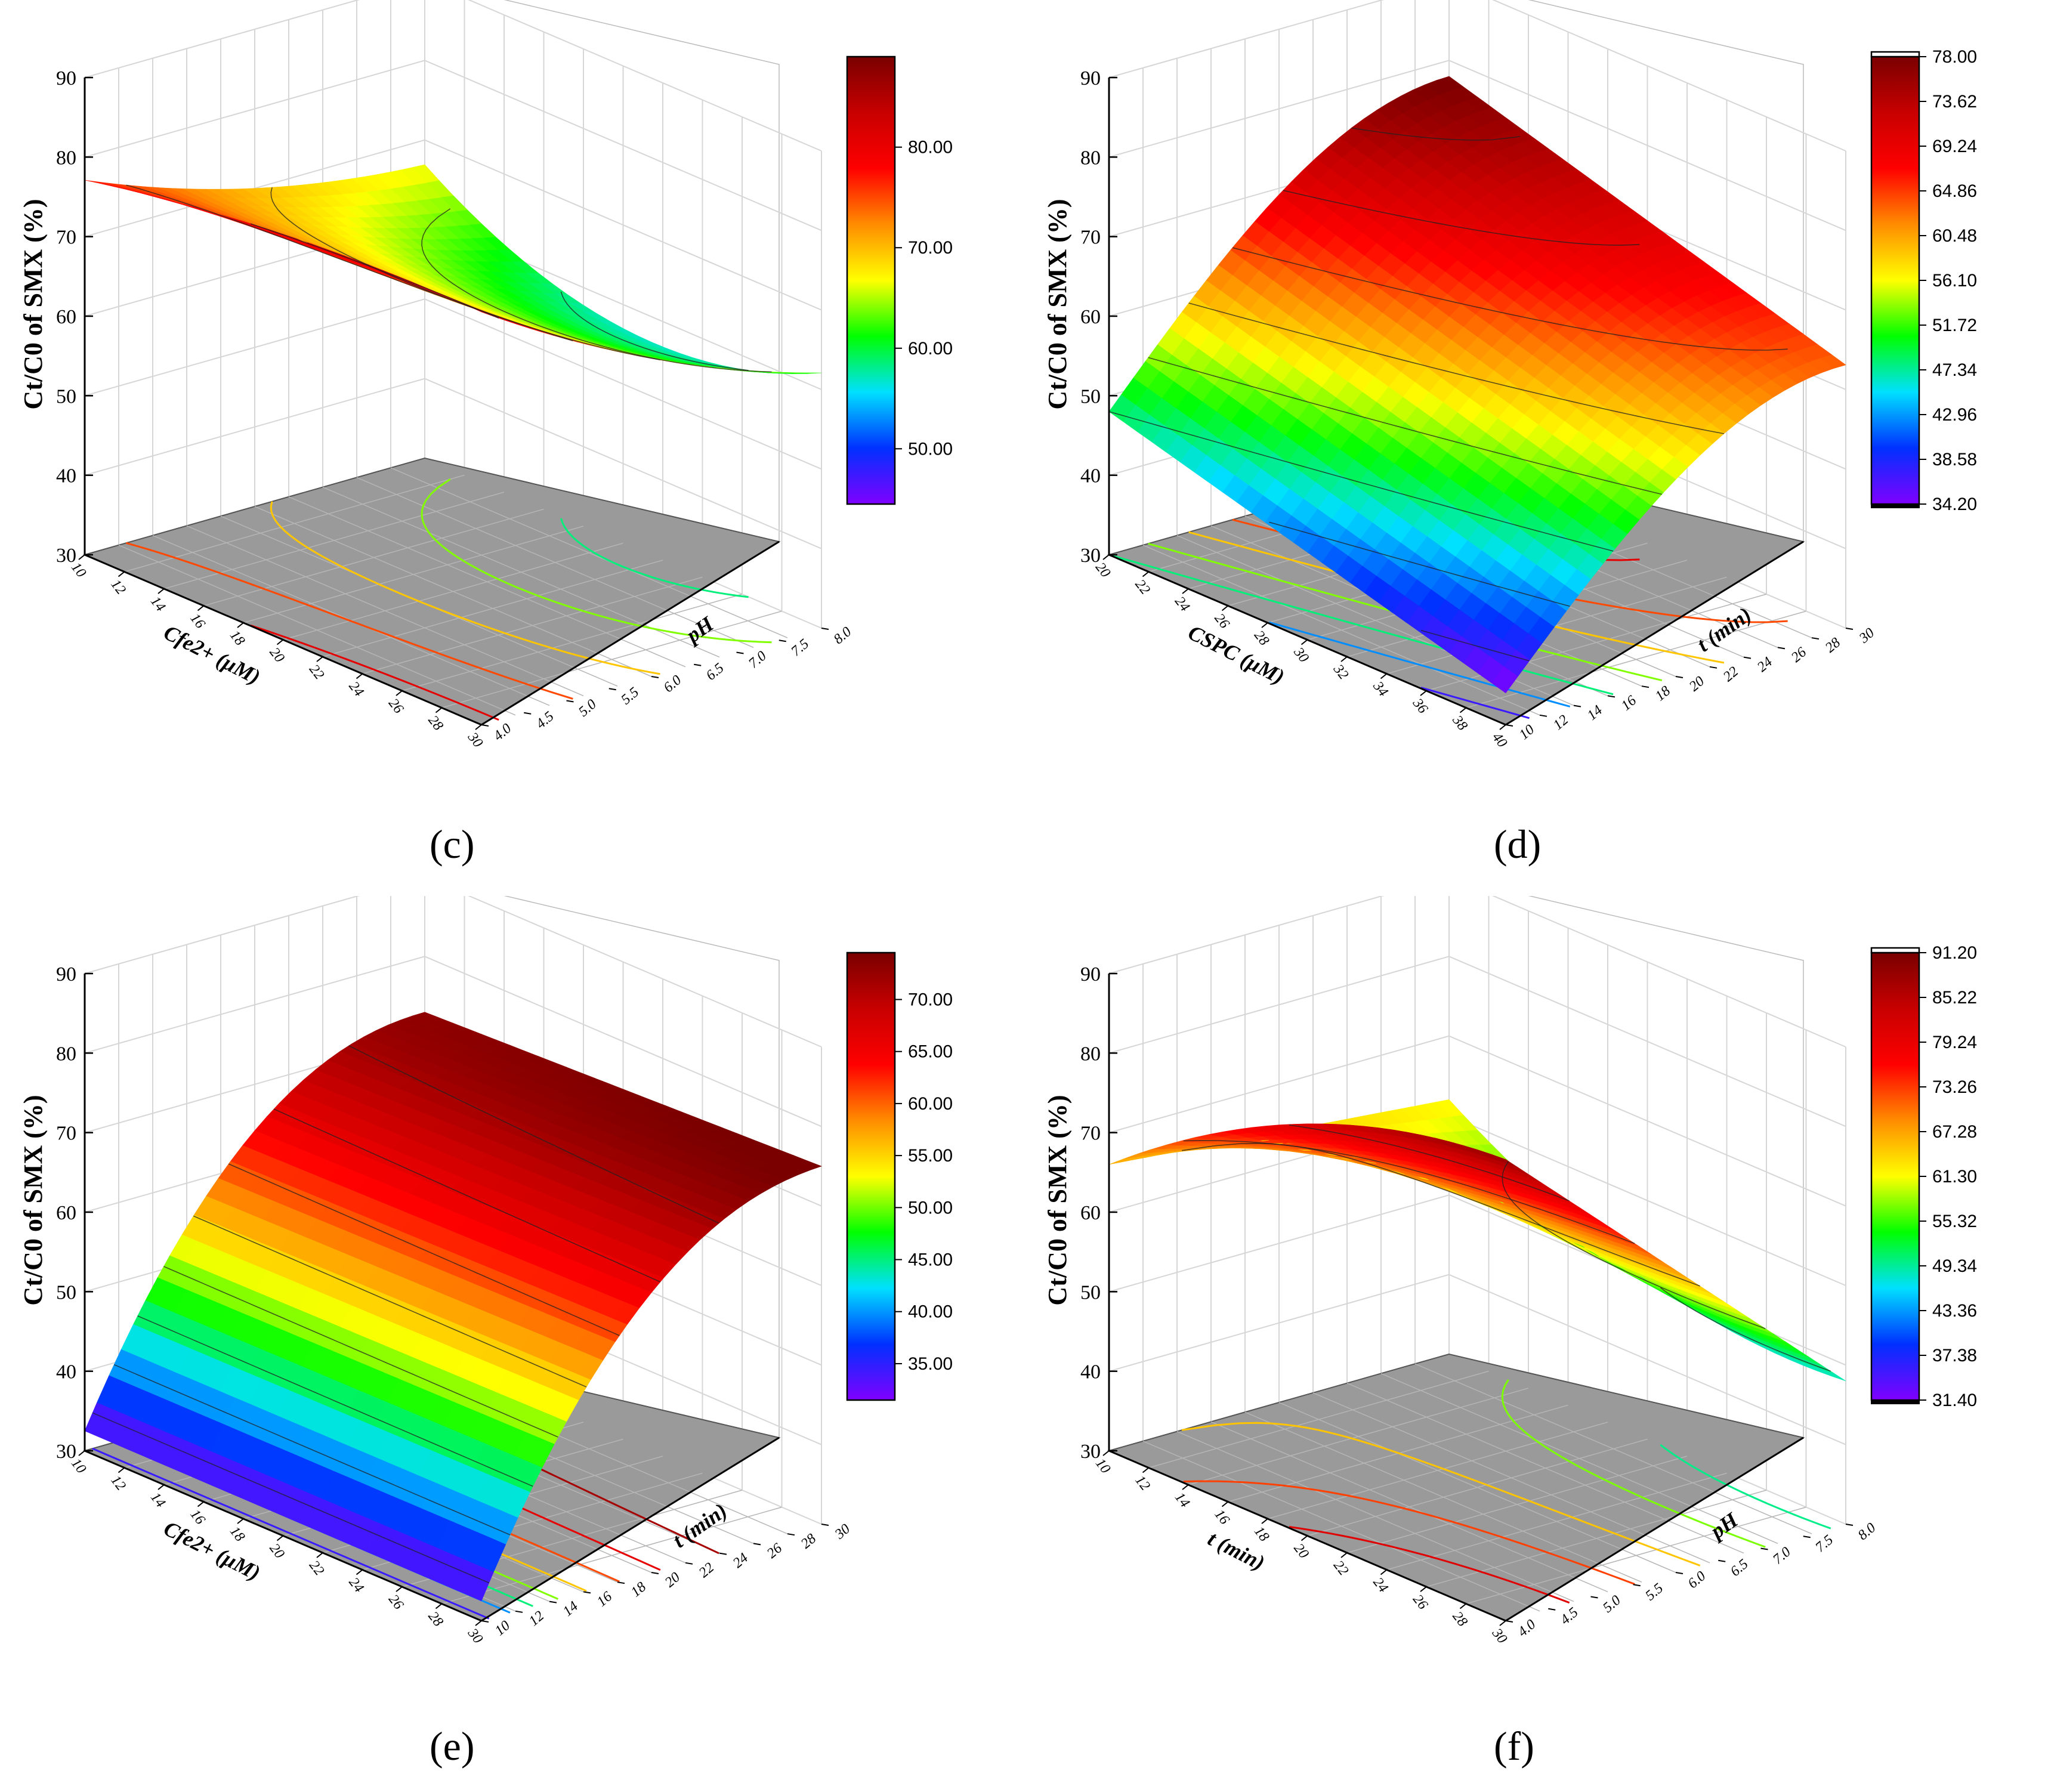  Describe the element at coordinates (1954, 998) in the screenshot. I see `colorbar-tick-label: 85.22` at that location.